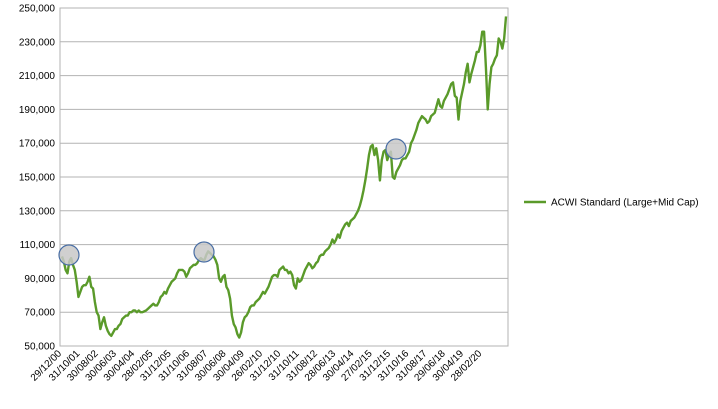 This screenshot has width=718, height=409. What do you see at coordinates (39, 313) in the screenshot?
I see `y-tick-label: 70,000` at bounding box center [39, 313].